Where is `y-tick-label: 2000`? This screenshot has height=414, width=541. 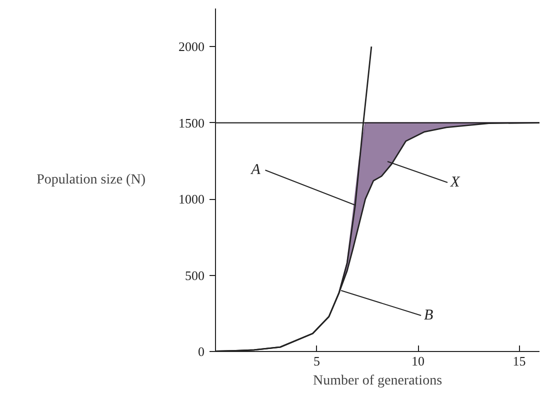 y-tick-label: 2000 is located at coordinates (191, 46).